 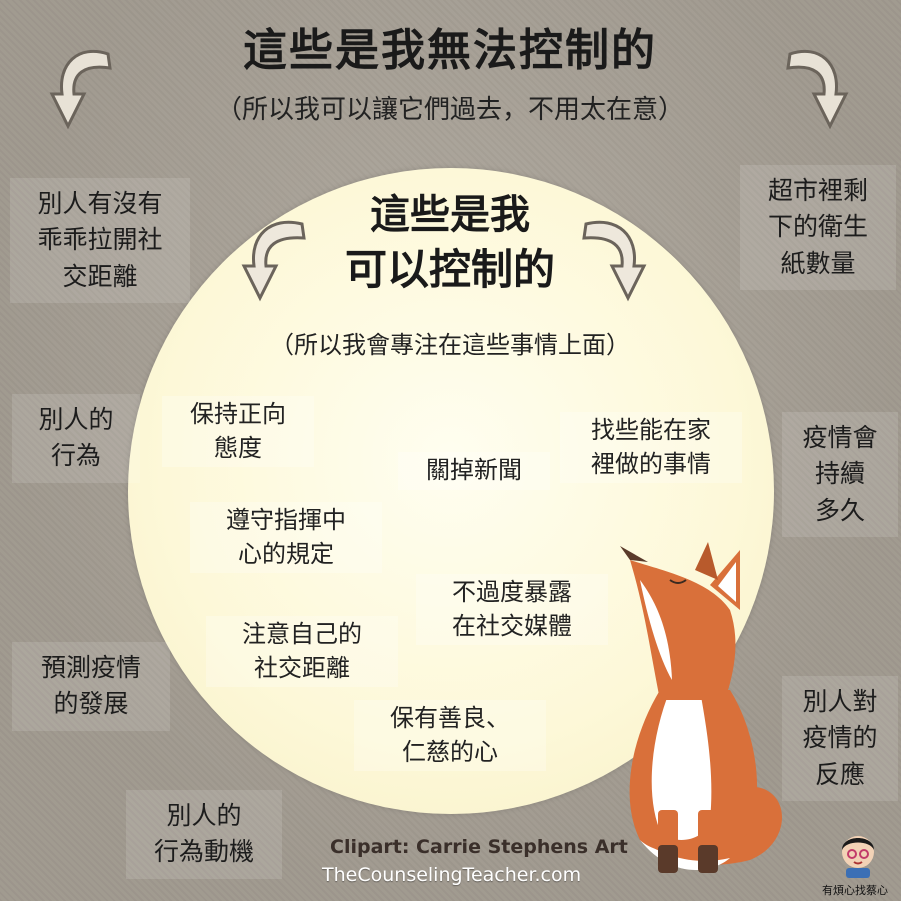 I want to click on avatar-logo-icon, so click(x=858, y=857).